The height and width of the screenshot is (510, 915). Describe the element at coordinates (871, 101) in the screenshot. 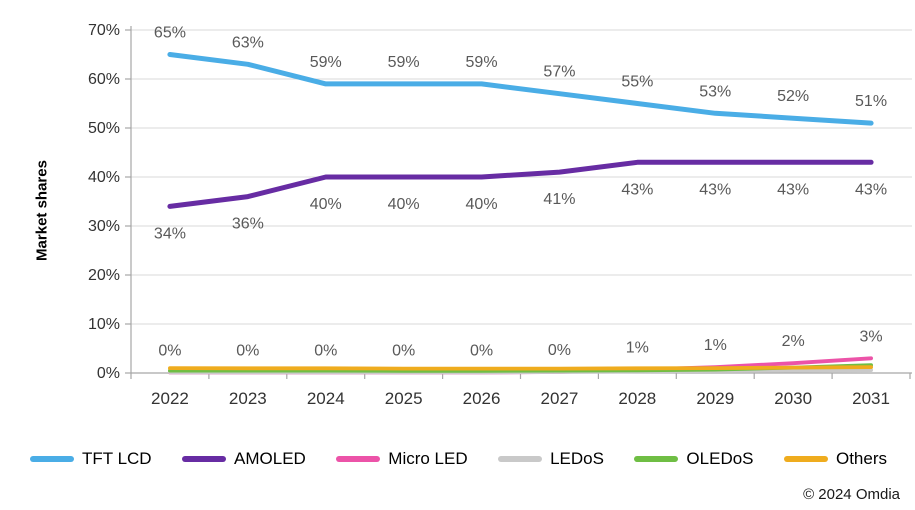

I see `data-label: 51%` at that location.